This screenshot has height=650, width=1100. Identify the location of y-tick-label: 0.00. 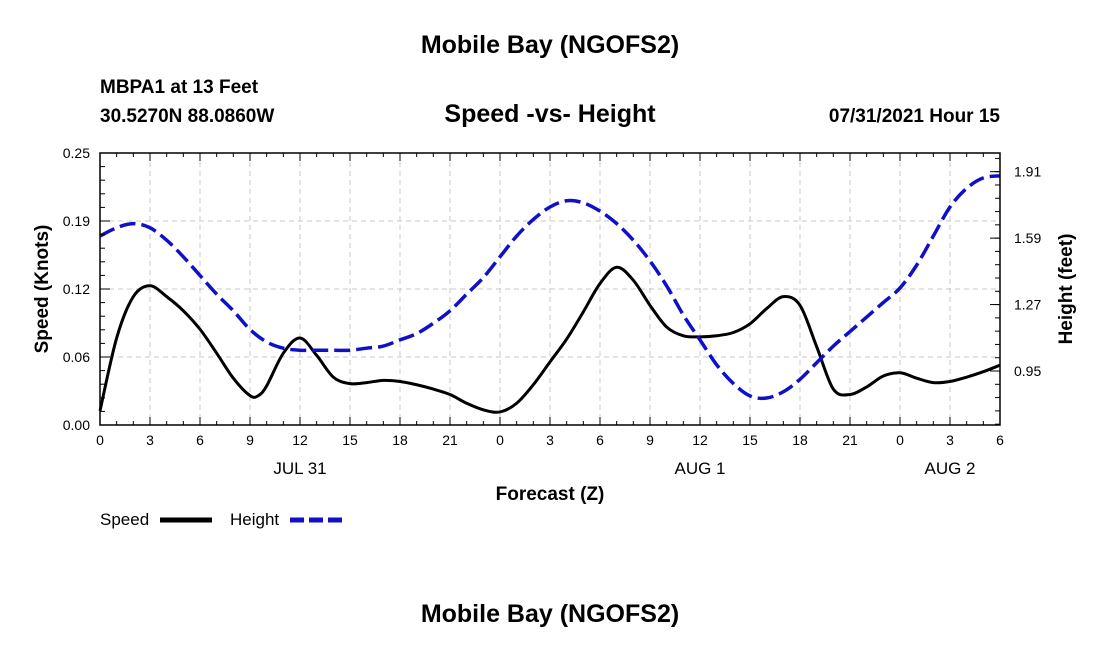
(76, 425).